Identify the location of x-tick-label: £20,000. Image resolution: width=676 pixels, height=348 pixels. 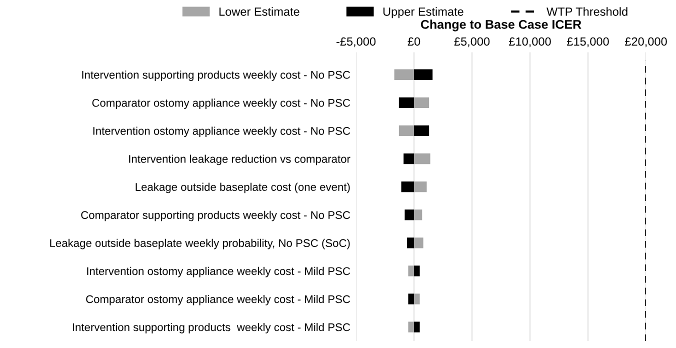
(646, 42).